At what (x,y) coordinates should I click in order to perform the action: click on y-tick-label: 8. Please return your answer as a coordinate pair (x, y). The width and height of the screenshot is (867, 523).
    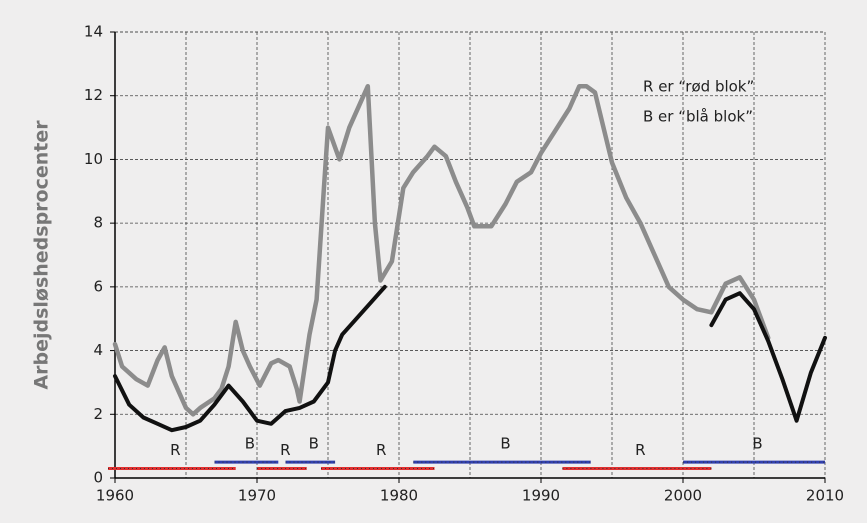
    Looking at the image, I should click on (98, 223).